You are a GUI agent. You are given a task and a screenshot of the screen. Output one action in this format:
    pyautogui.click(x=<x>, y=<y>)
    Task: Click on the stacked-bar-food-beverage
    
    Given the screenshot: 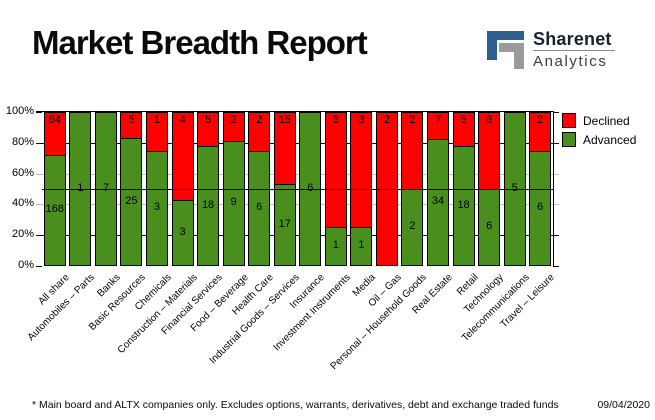 What is the action you would take?
    pyautogui.click(x=233, y=189)
    